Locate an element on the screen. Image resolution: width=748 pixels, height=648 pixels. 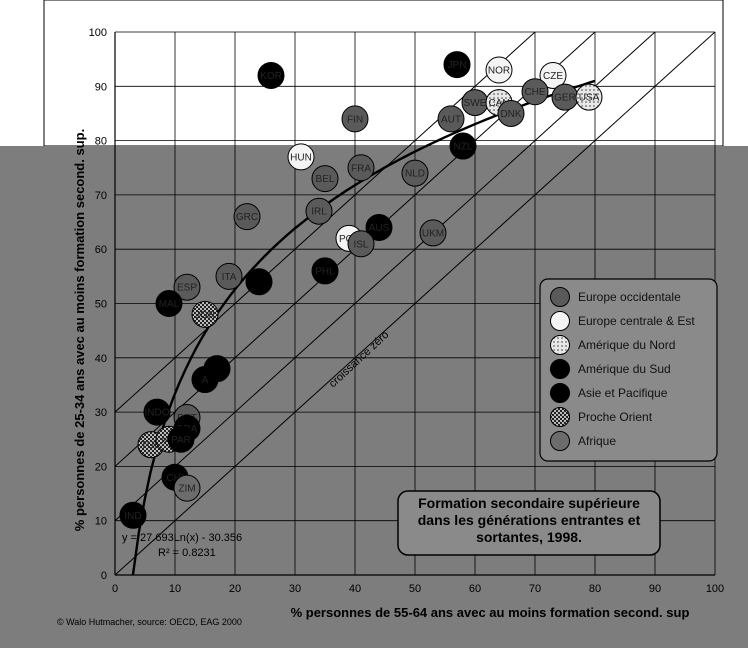
x-tick-label: 100 is located at coordinates (715, 589).